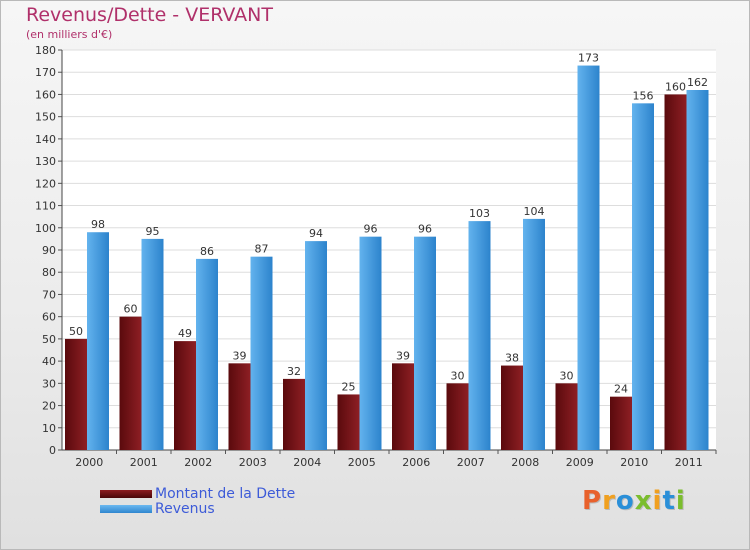  What do you see at coordinates (580, 462) in the screenshot?
I see `x-tick-label: 2009` at bounding box center [580, 462].